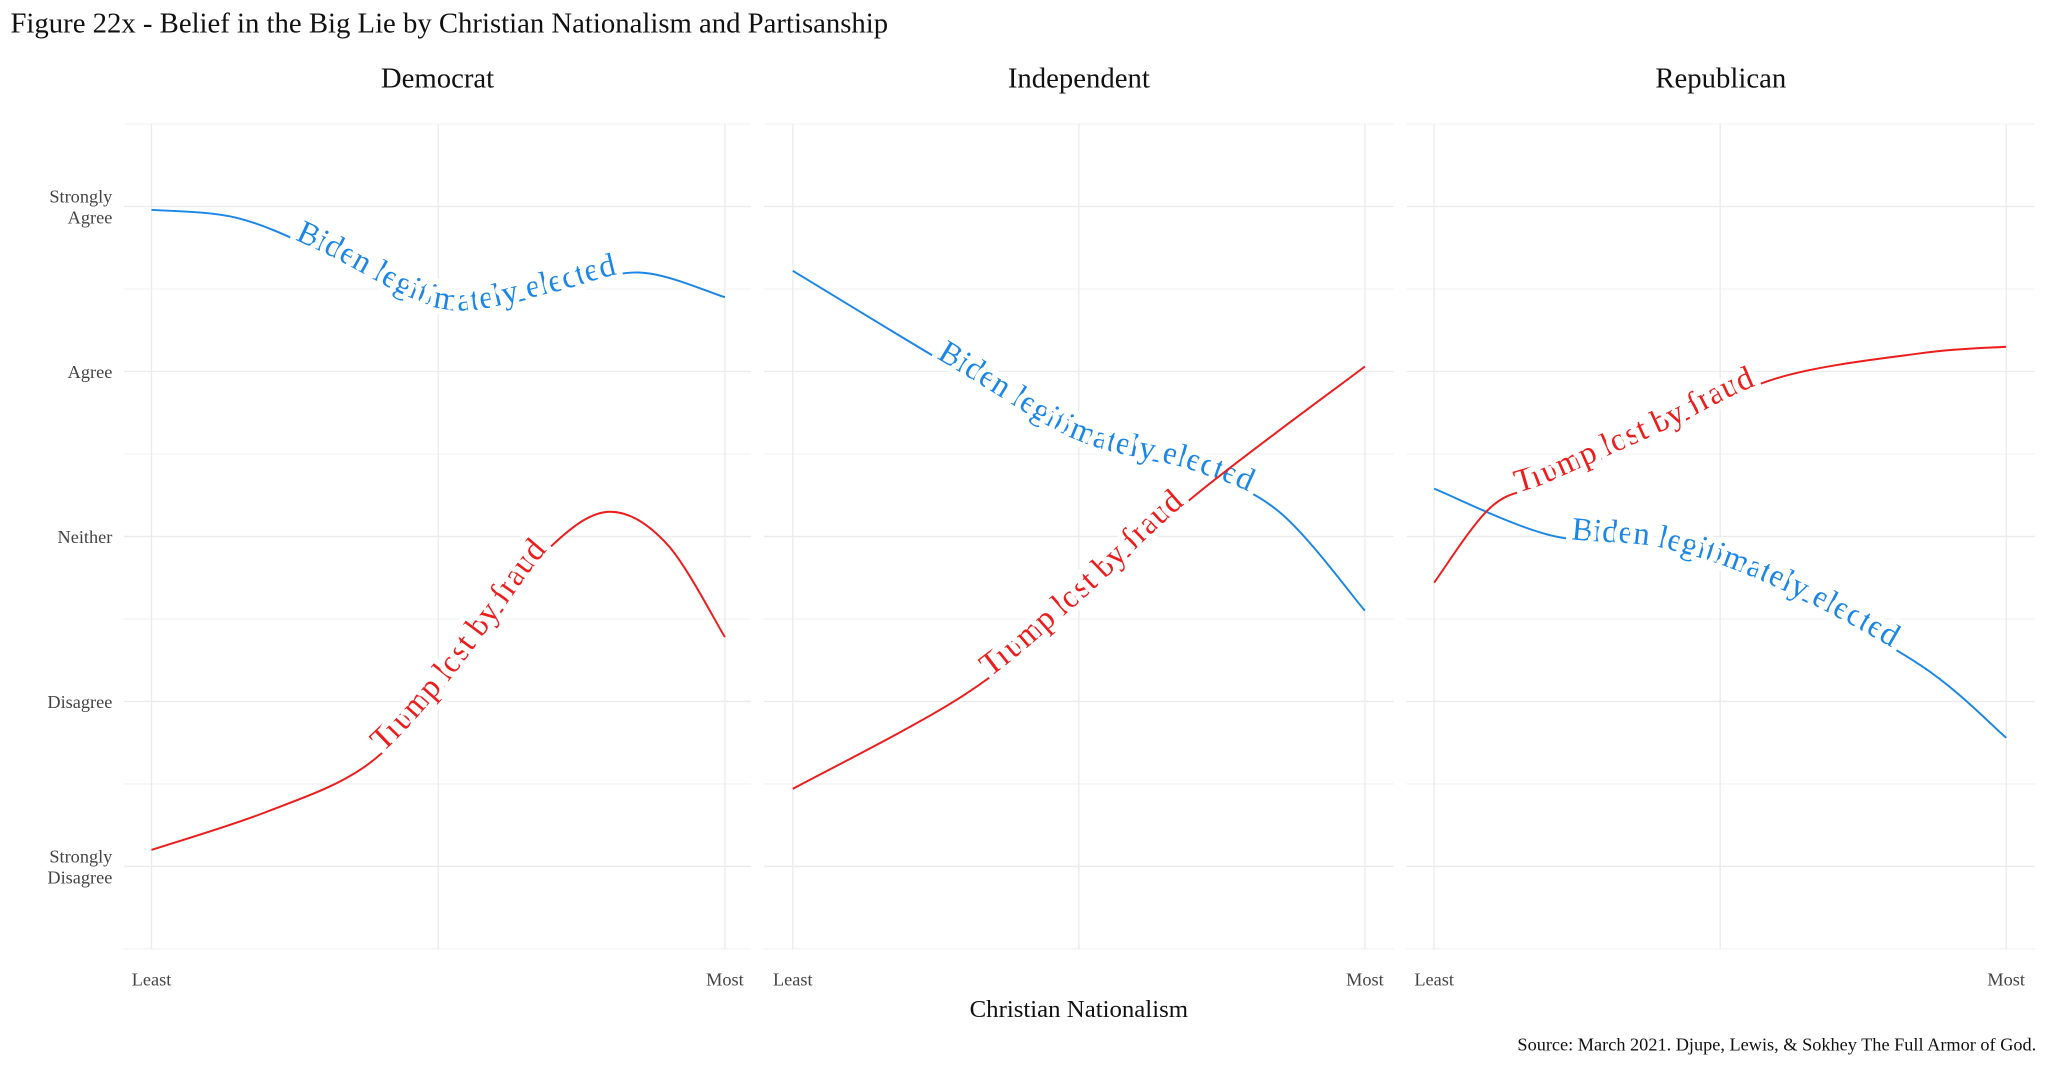 The image size is (2048, 1069). I want to click on x-axis-title: Christian Nationalism, so click(1079, 1009).